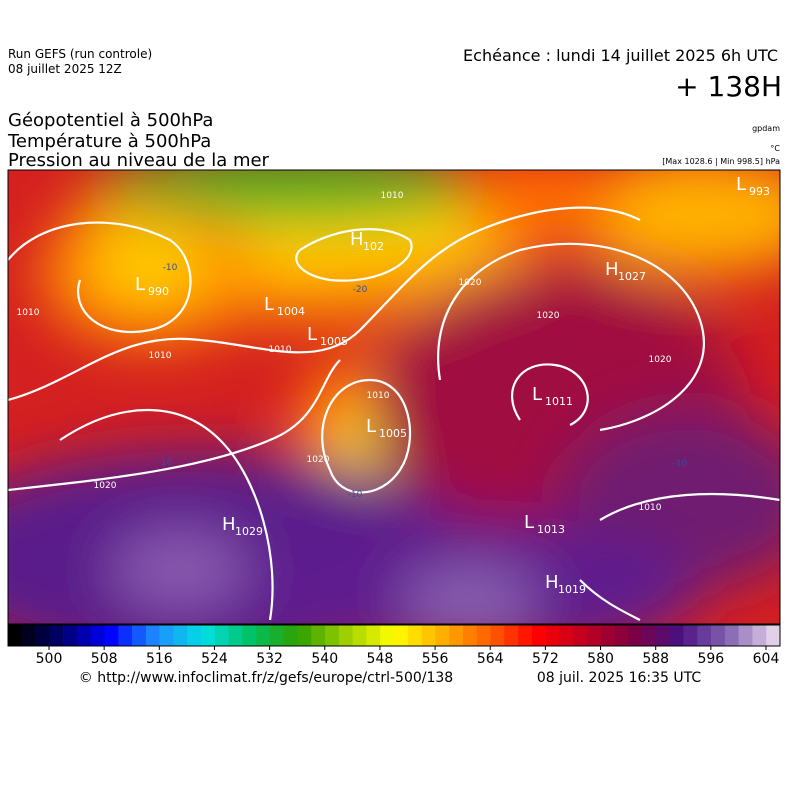 The width and height of the screenshot is (788, 789). I want to click on pressure-center-value: 1027, so click(632, 276).